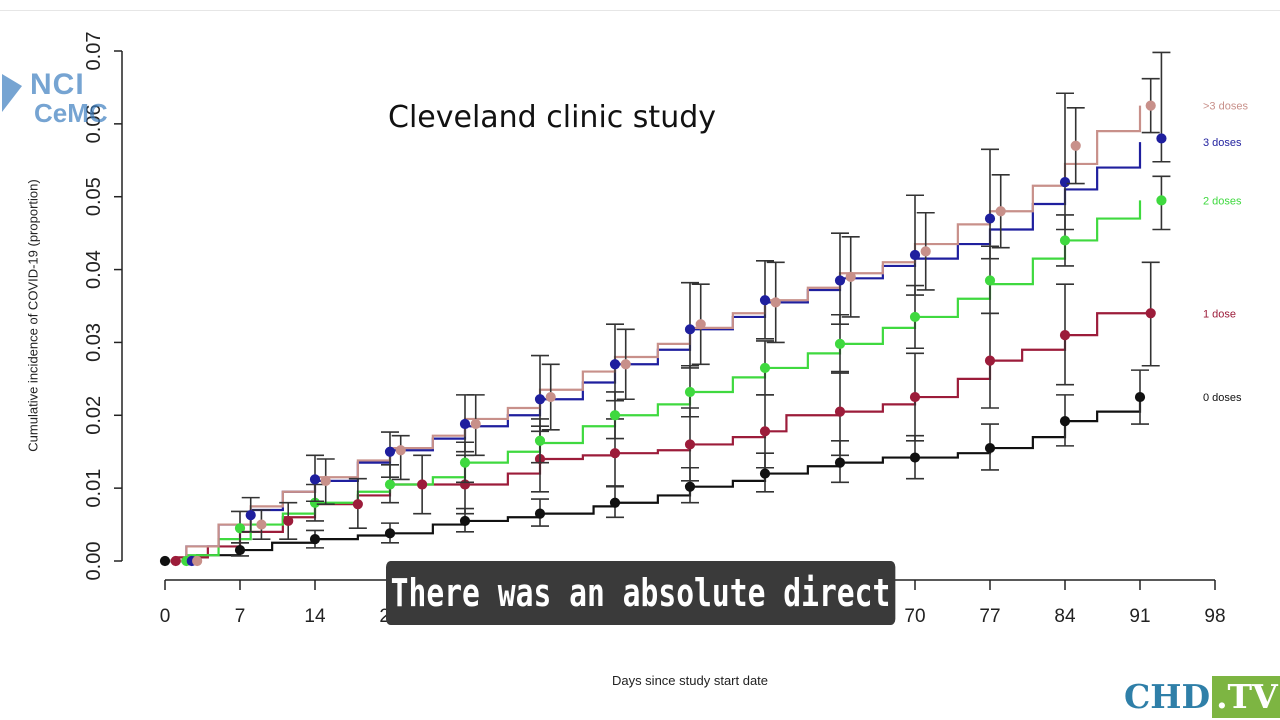 The height and width of the screenshot is (720, 1280). Describe the element at coordinates (552, 117) in the screenshot. I see `slide-title: Cleveland clinic study` at that location.